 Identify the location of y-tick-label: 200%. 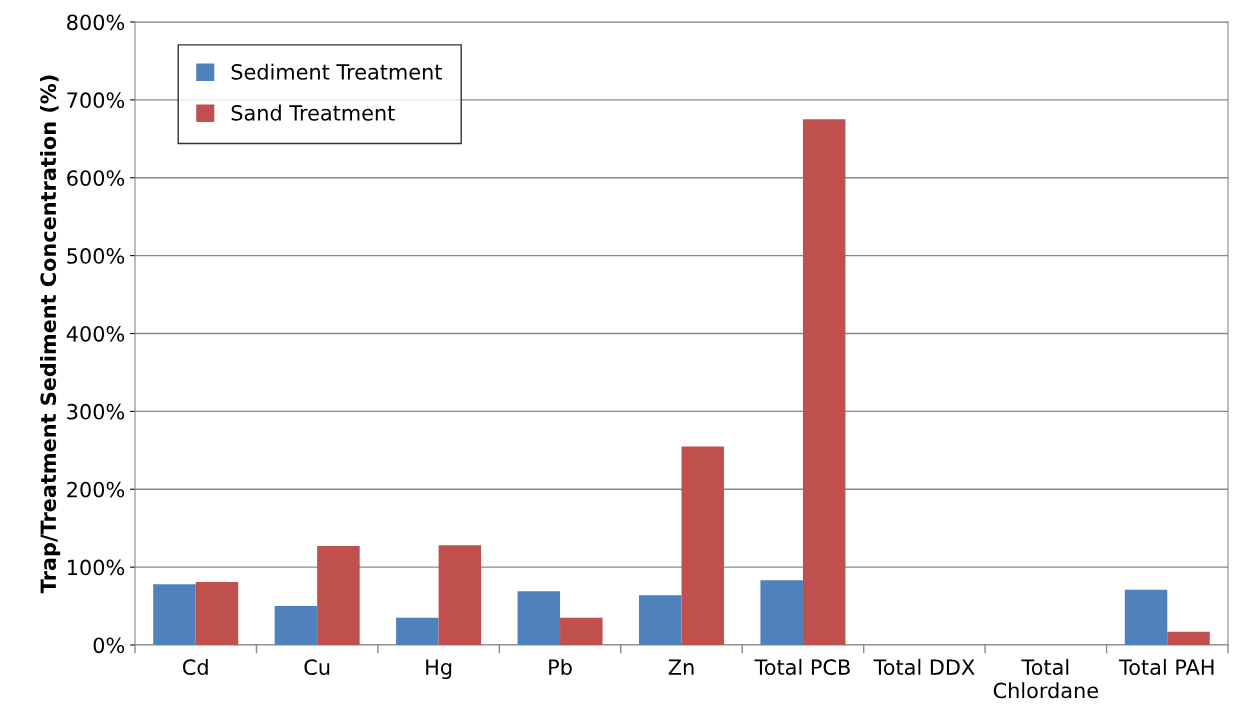
(96, 489).